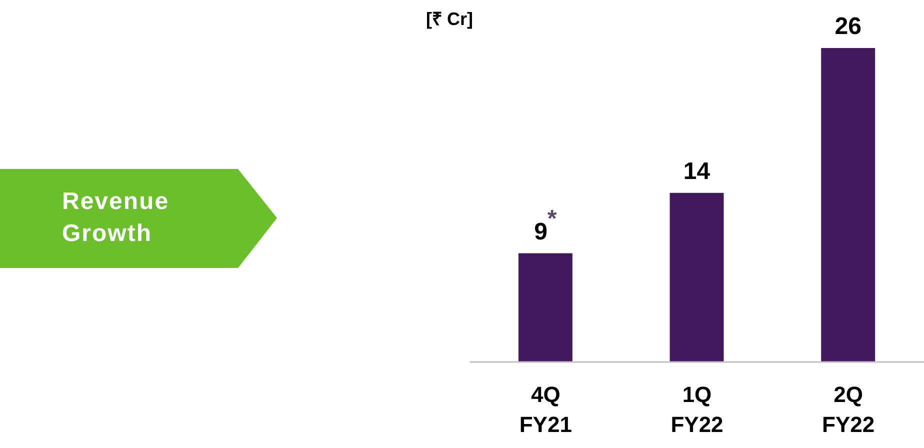 This screenshot has height=448, width=924. I want to click on text: Revenue Growth, so click(116, 218).